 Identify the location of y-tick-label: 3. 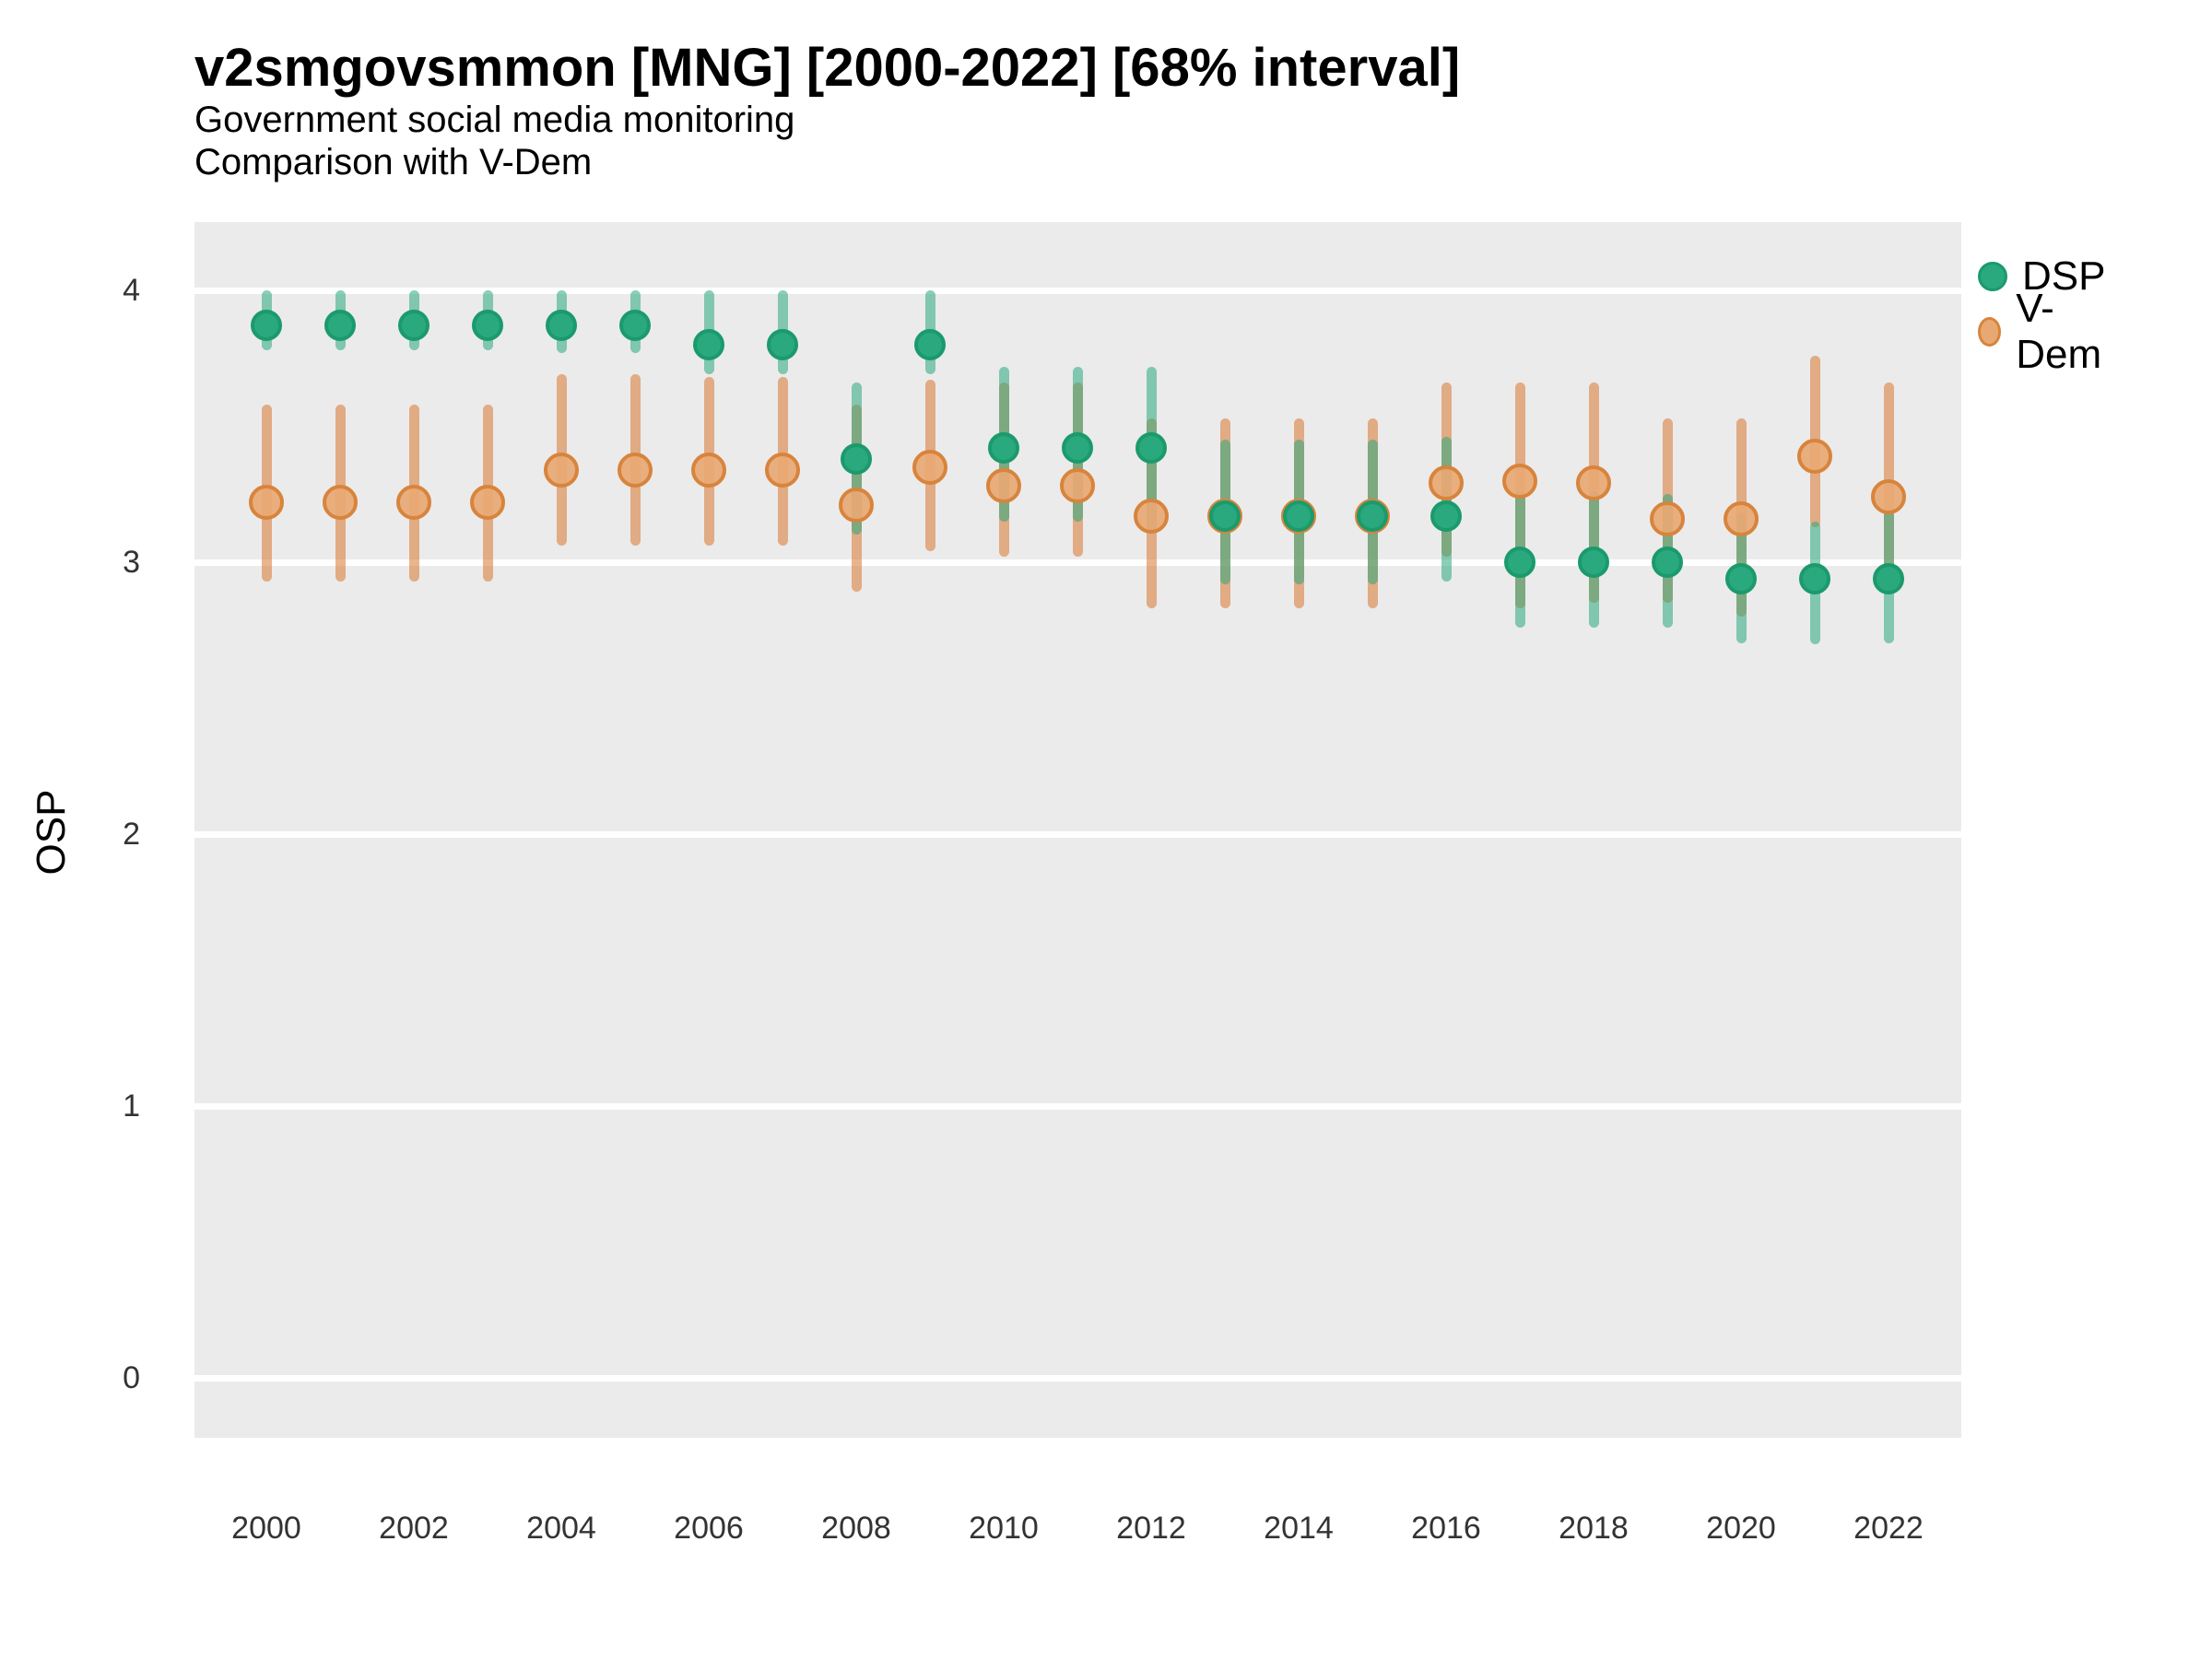
(131, 562).